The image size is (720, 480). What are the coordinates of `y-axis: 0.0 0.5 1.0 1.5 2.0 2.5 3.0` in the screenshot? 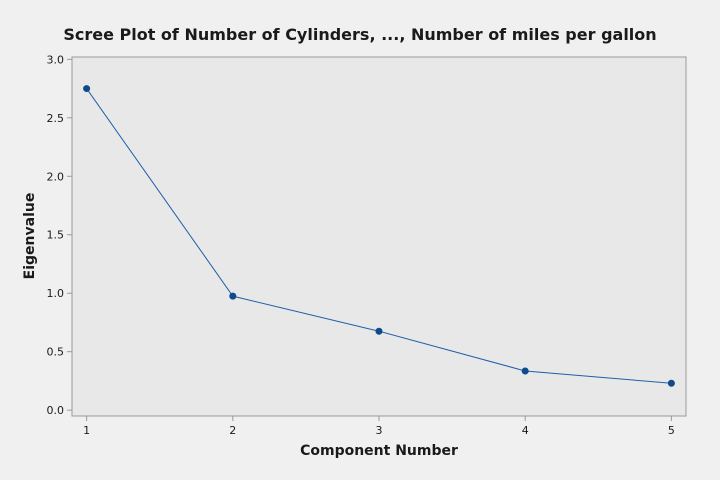 It's located at (59, 235).